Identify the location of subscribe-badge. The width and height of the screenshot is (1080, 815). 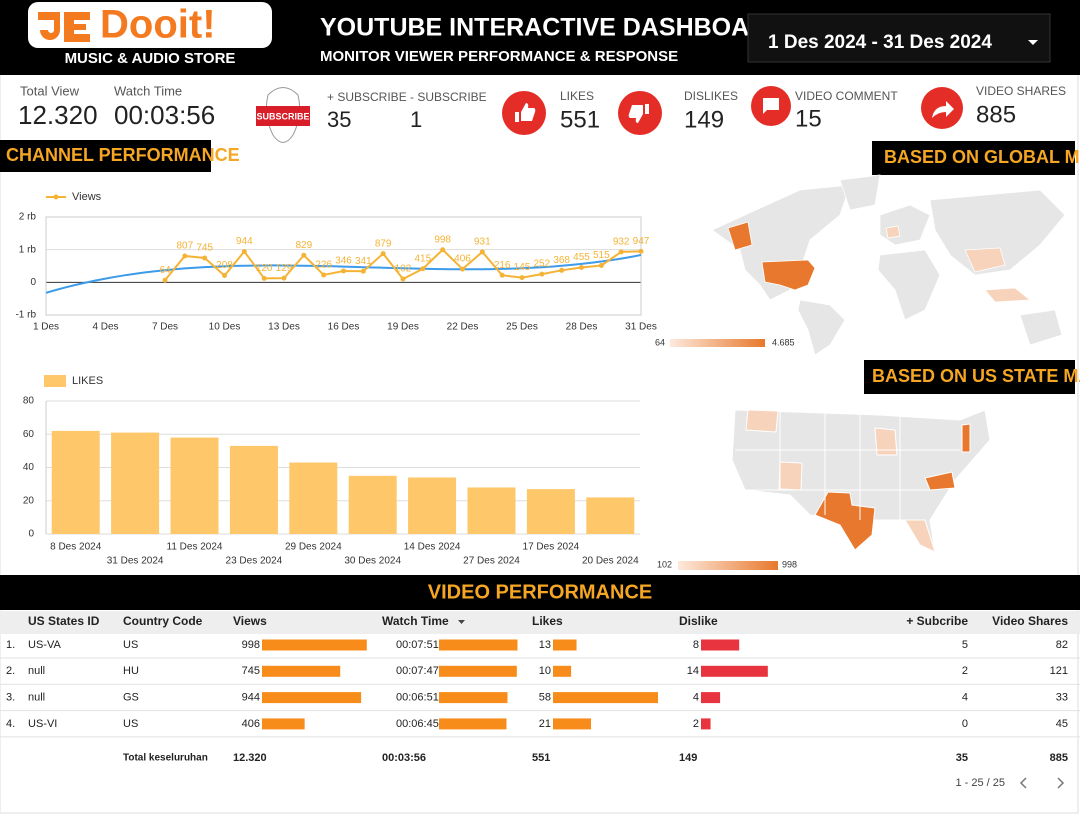
(283, 116).